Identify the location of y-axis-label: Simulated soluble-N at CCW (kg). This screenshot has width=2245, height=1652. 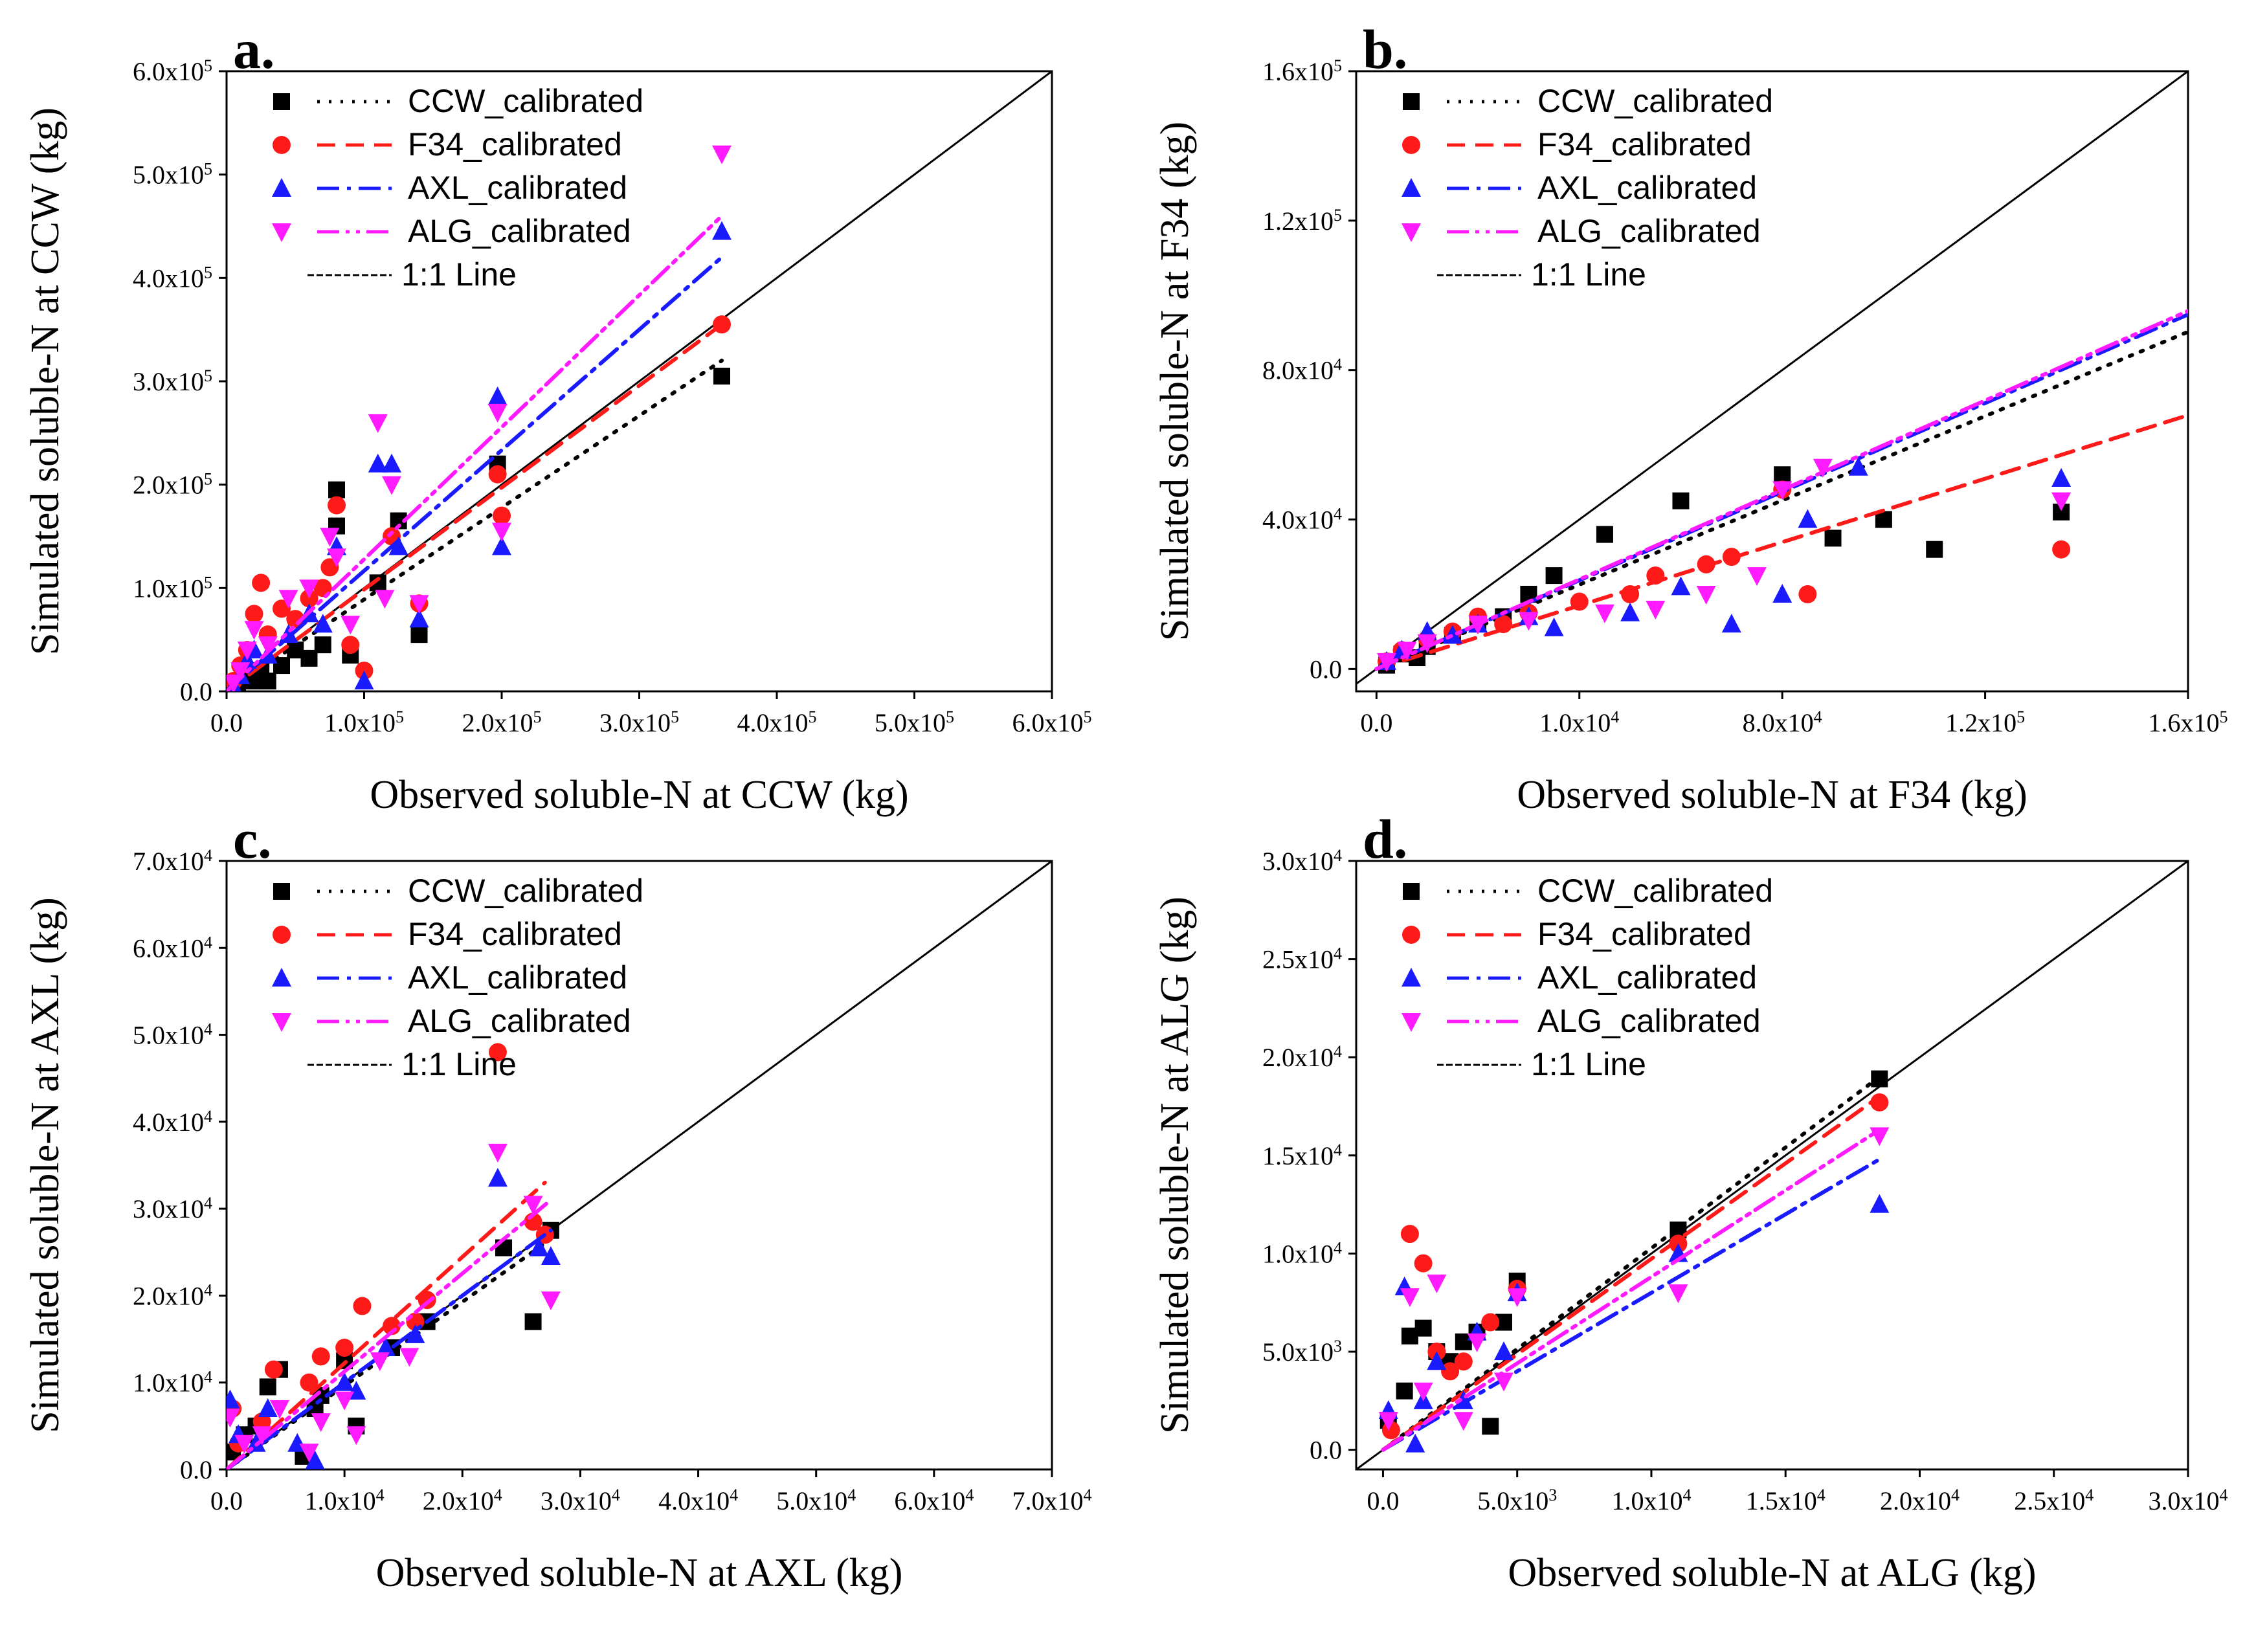
(45, 381).